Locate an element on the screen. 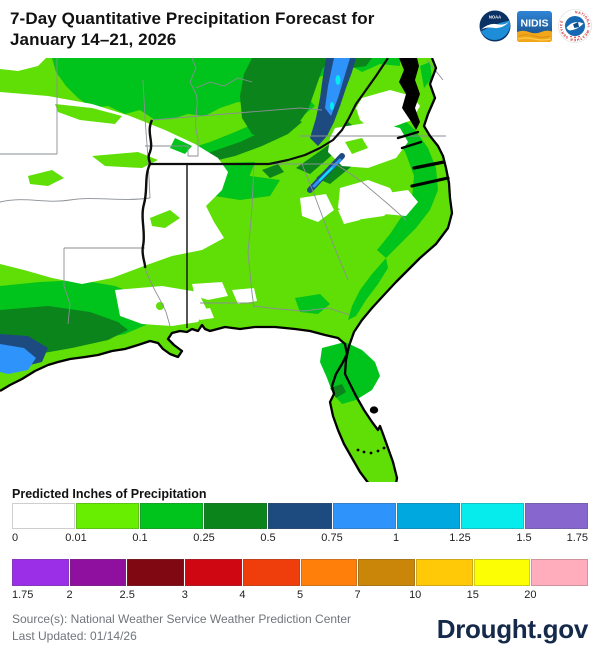 This screenshot has width=600, height=672. legend-label: 0 is located at coordinates (15, 538).